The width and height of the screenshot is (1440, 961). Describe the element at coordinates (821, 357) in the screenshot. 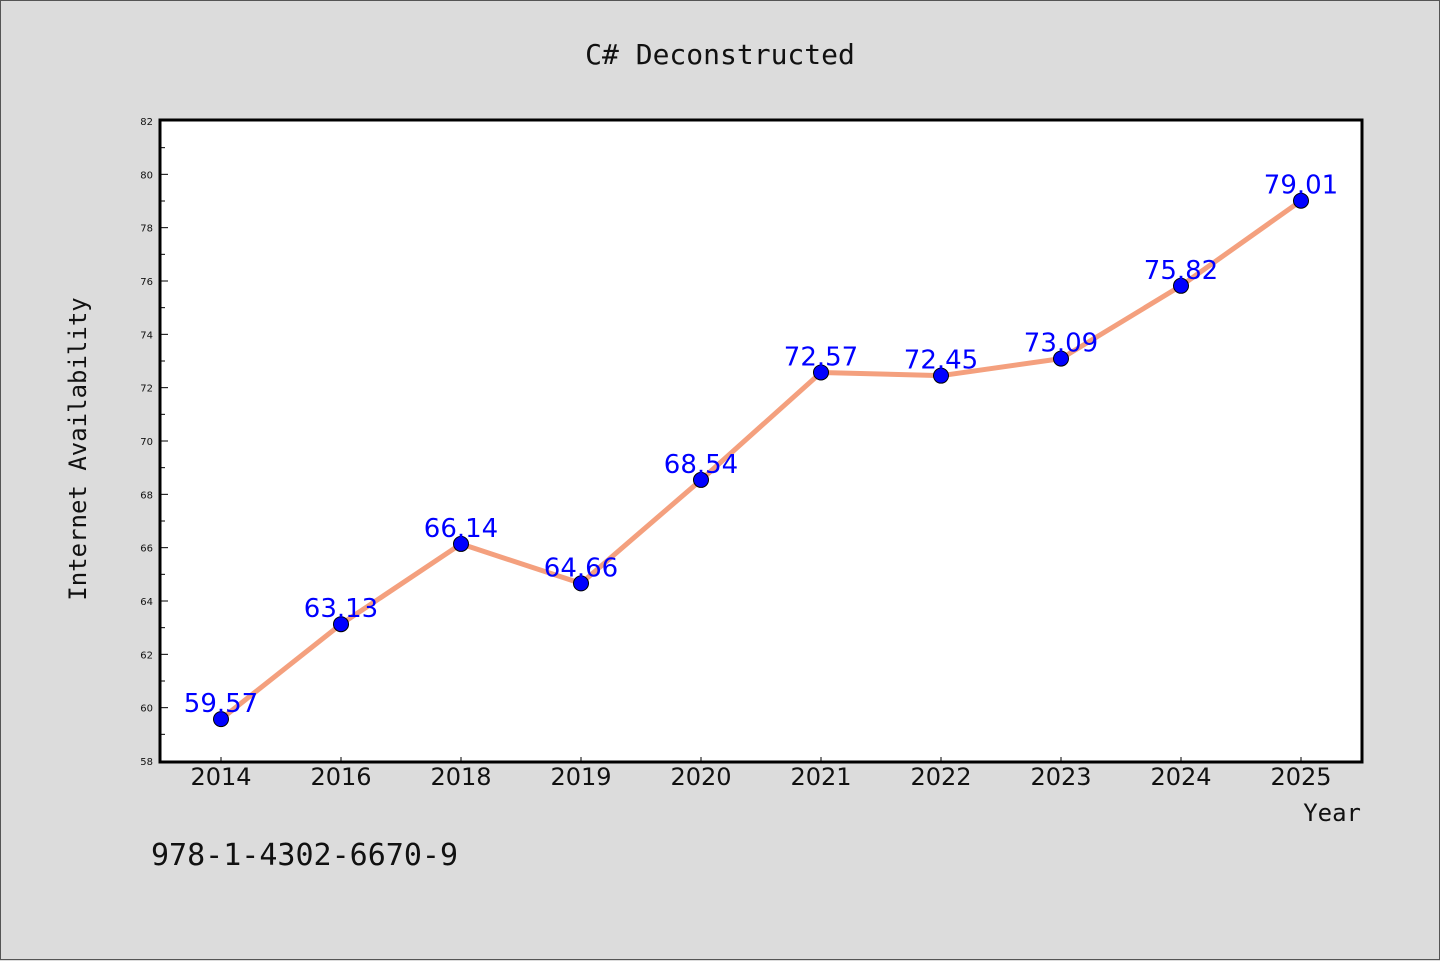

I see `data-label: 72.57` at that location.